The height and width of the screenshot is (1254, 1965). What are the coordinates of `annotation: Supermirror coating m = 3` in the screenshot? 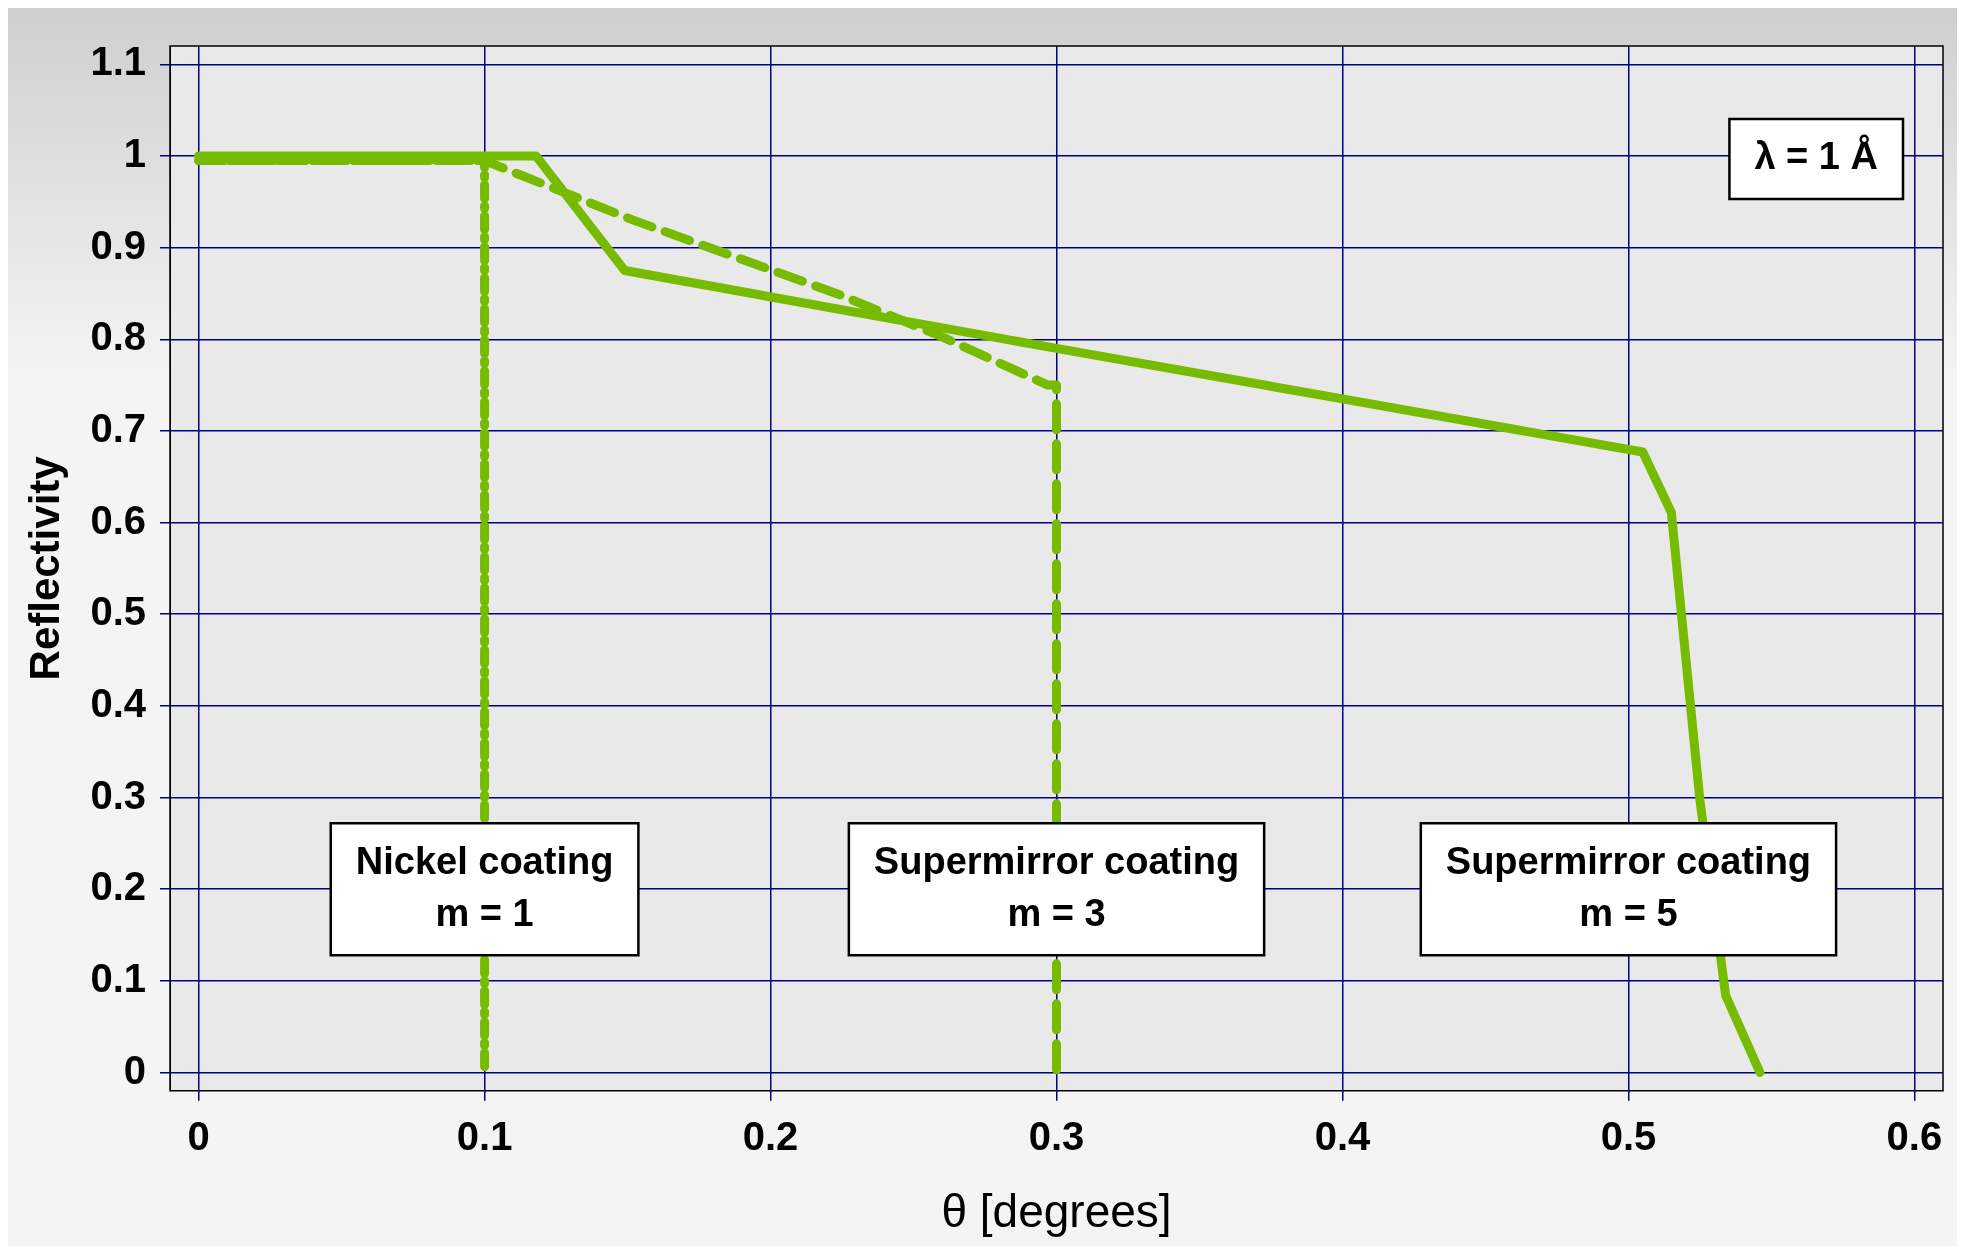 It's located at (1056, 886).